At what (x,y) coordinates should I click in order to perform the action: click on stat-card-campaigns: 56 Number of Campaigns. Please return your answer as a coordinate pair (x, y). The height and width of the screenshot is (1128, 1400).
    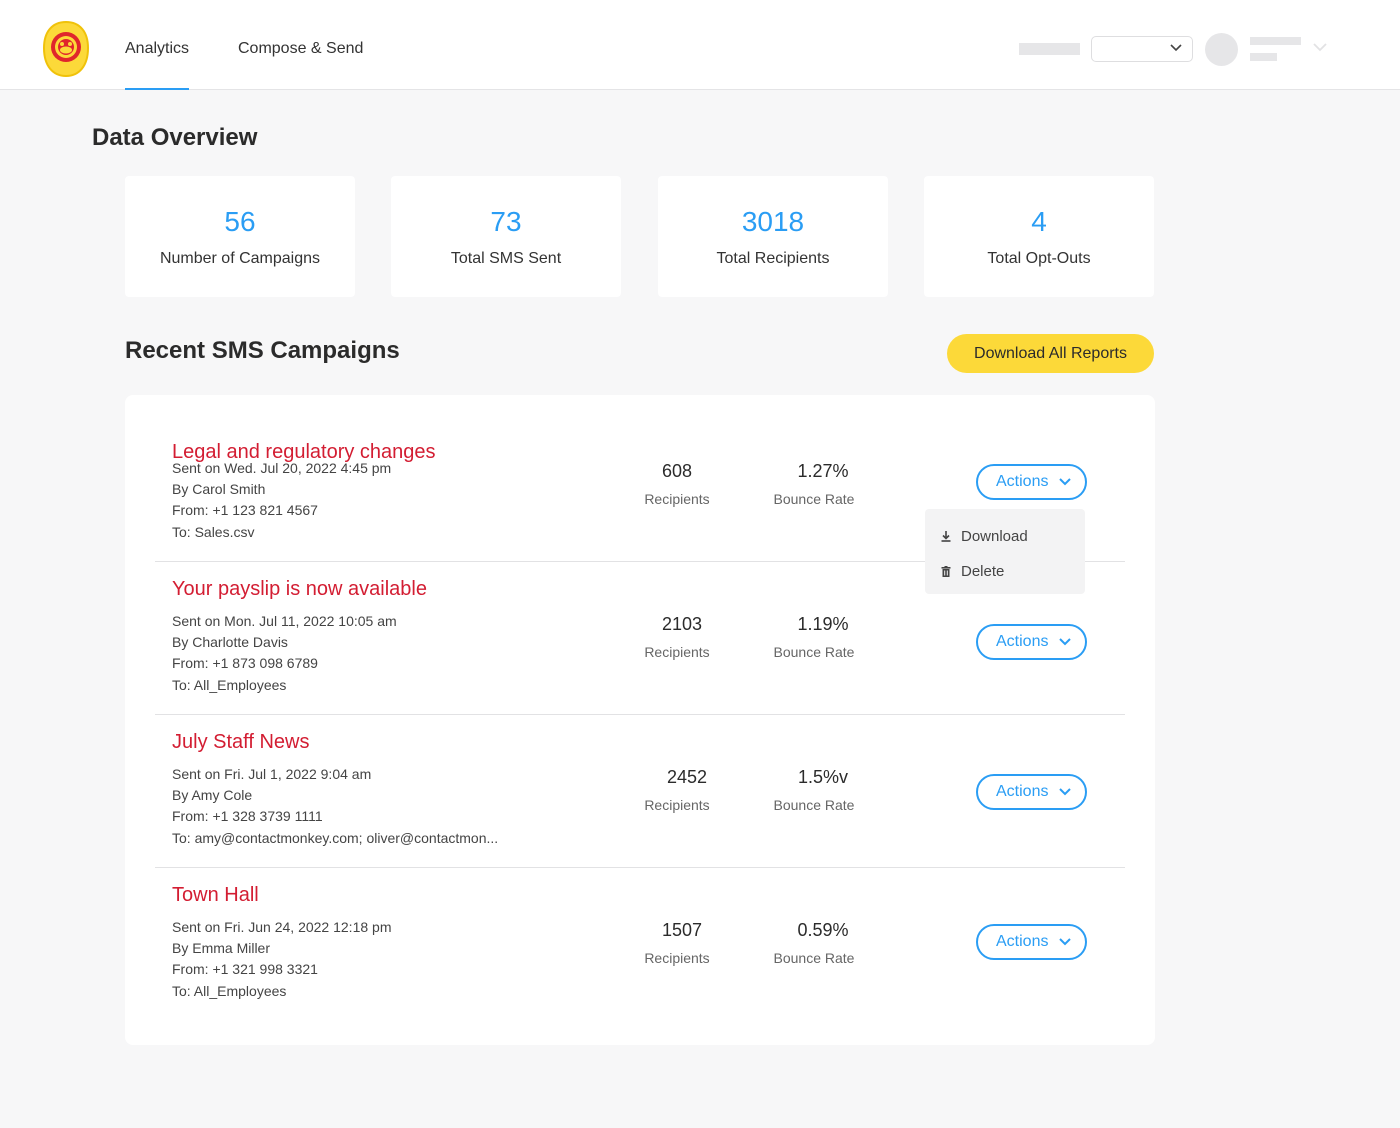
    Looking at the image, I should click on (240, 236).